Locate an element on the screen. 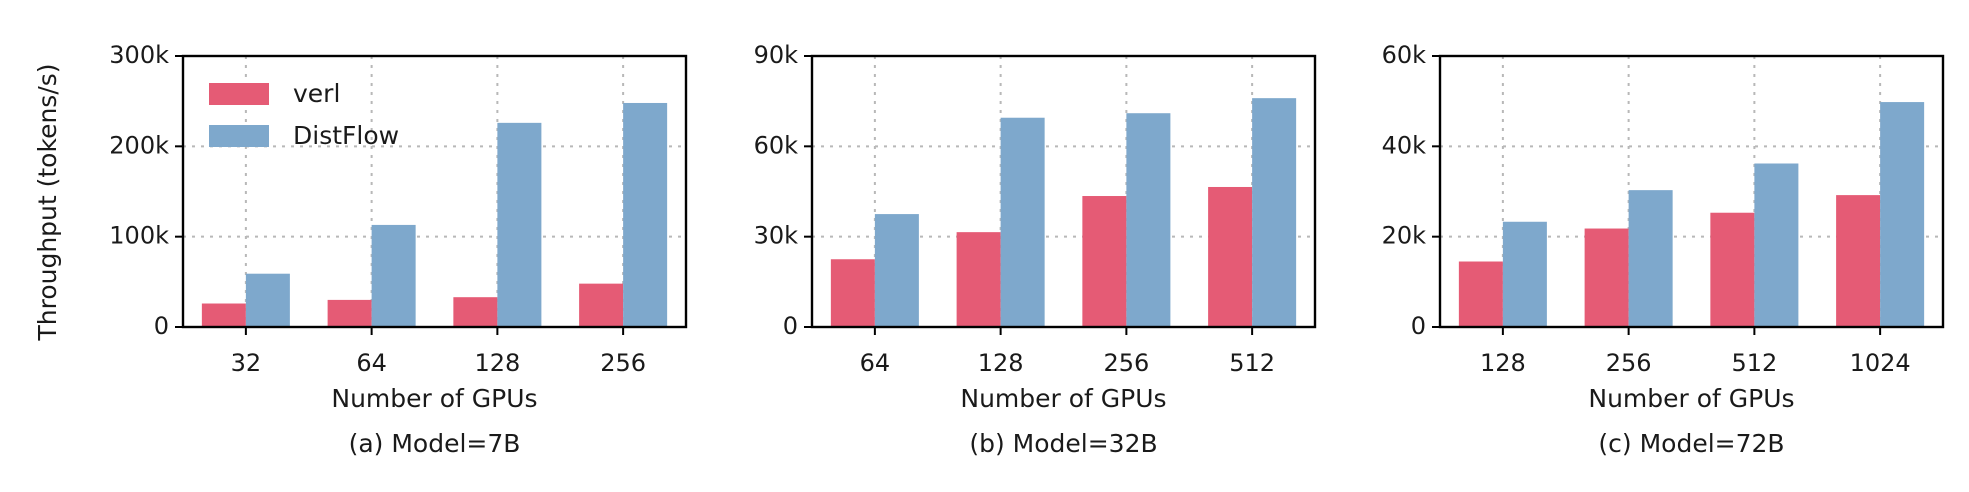 The width and height of the screenshot is (1969, 492). legend-swatch-distflow is located at coordinates (239, 136).